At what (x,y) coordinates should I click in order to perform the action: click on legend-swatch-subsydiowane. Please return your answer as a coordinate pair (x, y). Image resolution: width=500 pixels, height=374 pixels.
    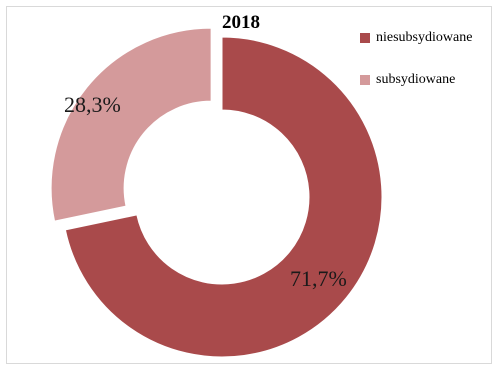
    Looking at the image, I should click on (365, 80).